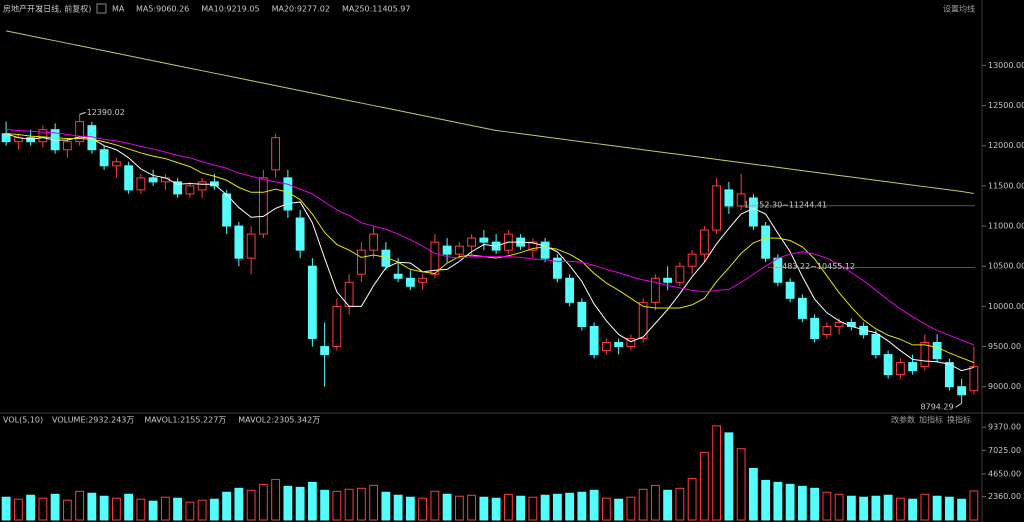  I want to click on y-tick-label: 13000.00, so click(1006, 65).